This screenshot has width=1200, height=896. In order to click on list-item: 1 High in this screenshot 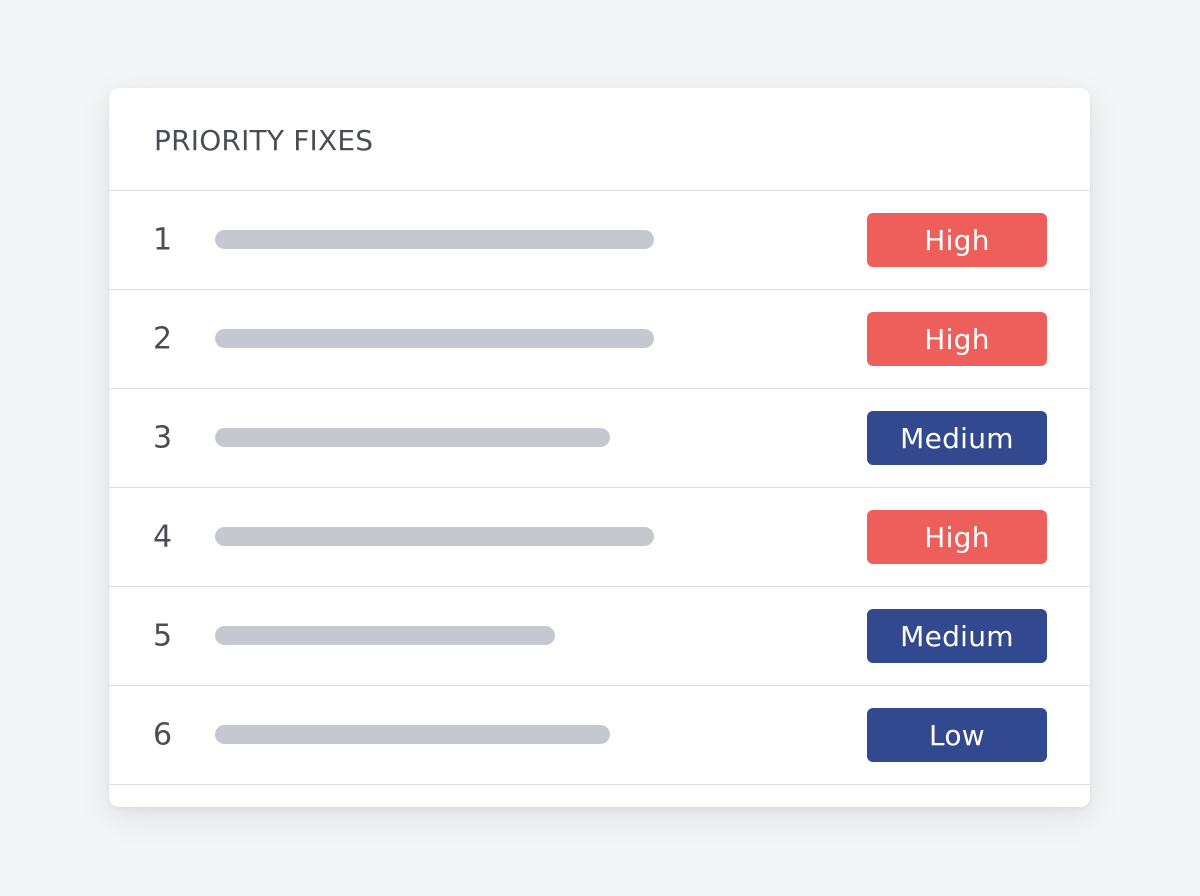, I will do `click(599, 240)`.